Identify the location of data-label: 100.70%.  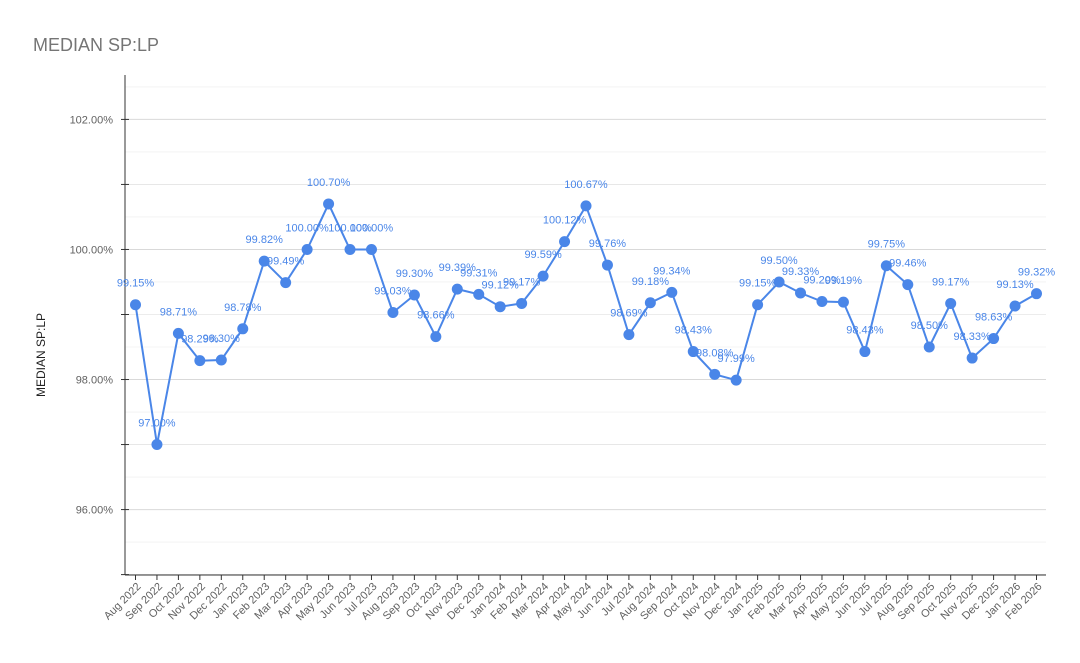
(329, 183).